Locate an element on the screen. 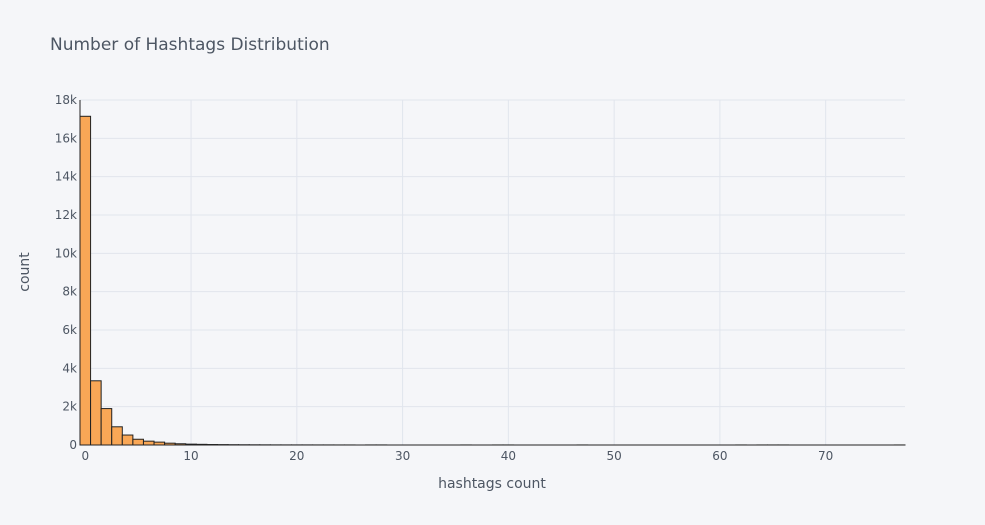 This screenshot has height=525, width=985. x-tick-label: 60 is located at coordinates (719, 456).